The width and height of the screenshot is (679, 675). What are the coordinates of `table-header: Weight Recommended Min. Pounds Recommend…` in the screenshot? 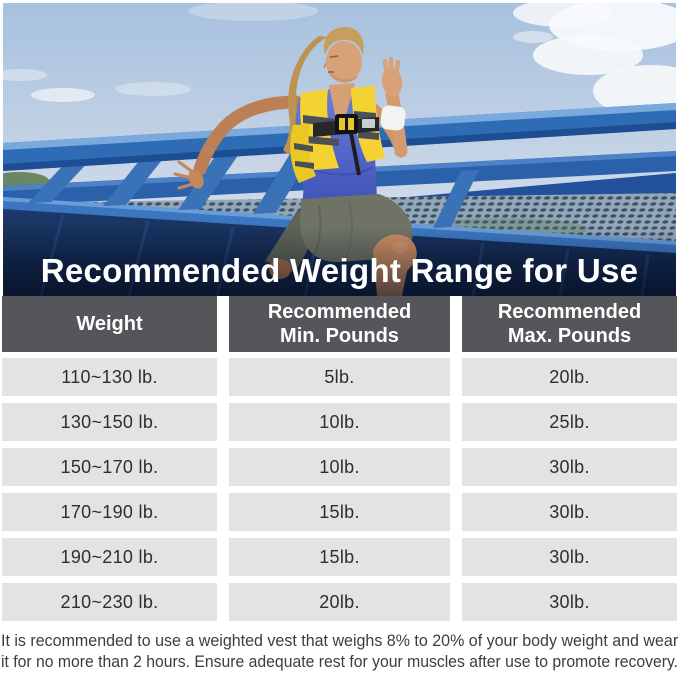 It's located at (339, 324).